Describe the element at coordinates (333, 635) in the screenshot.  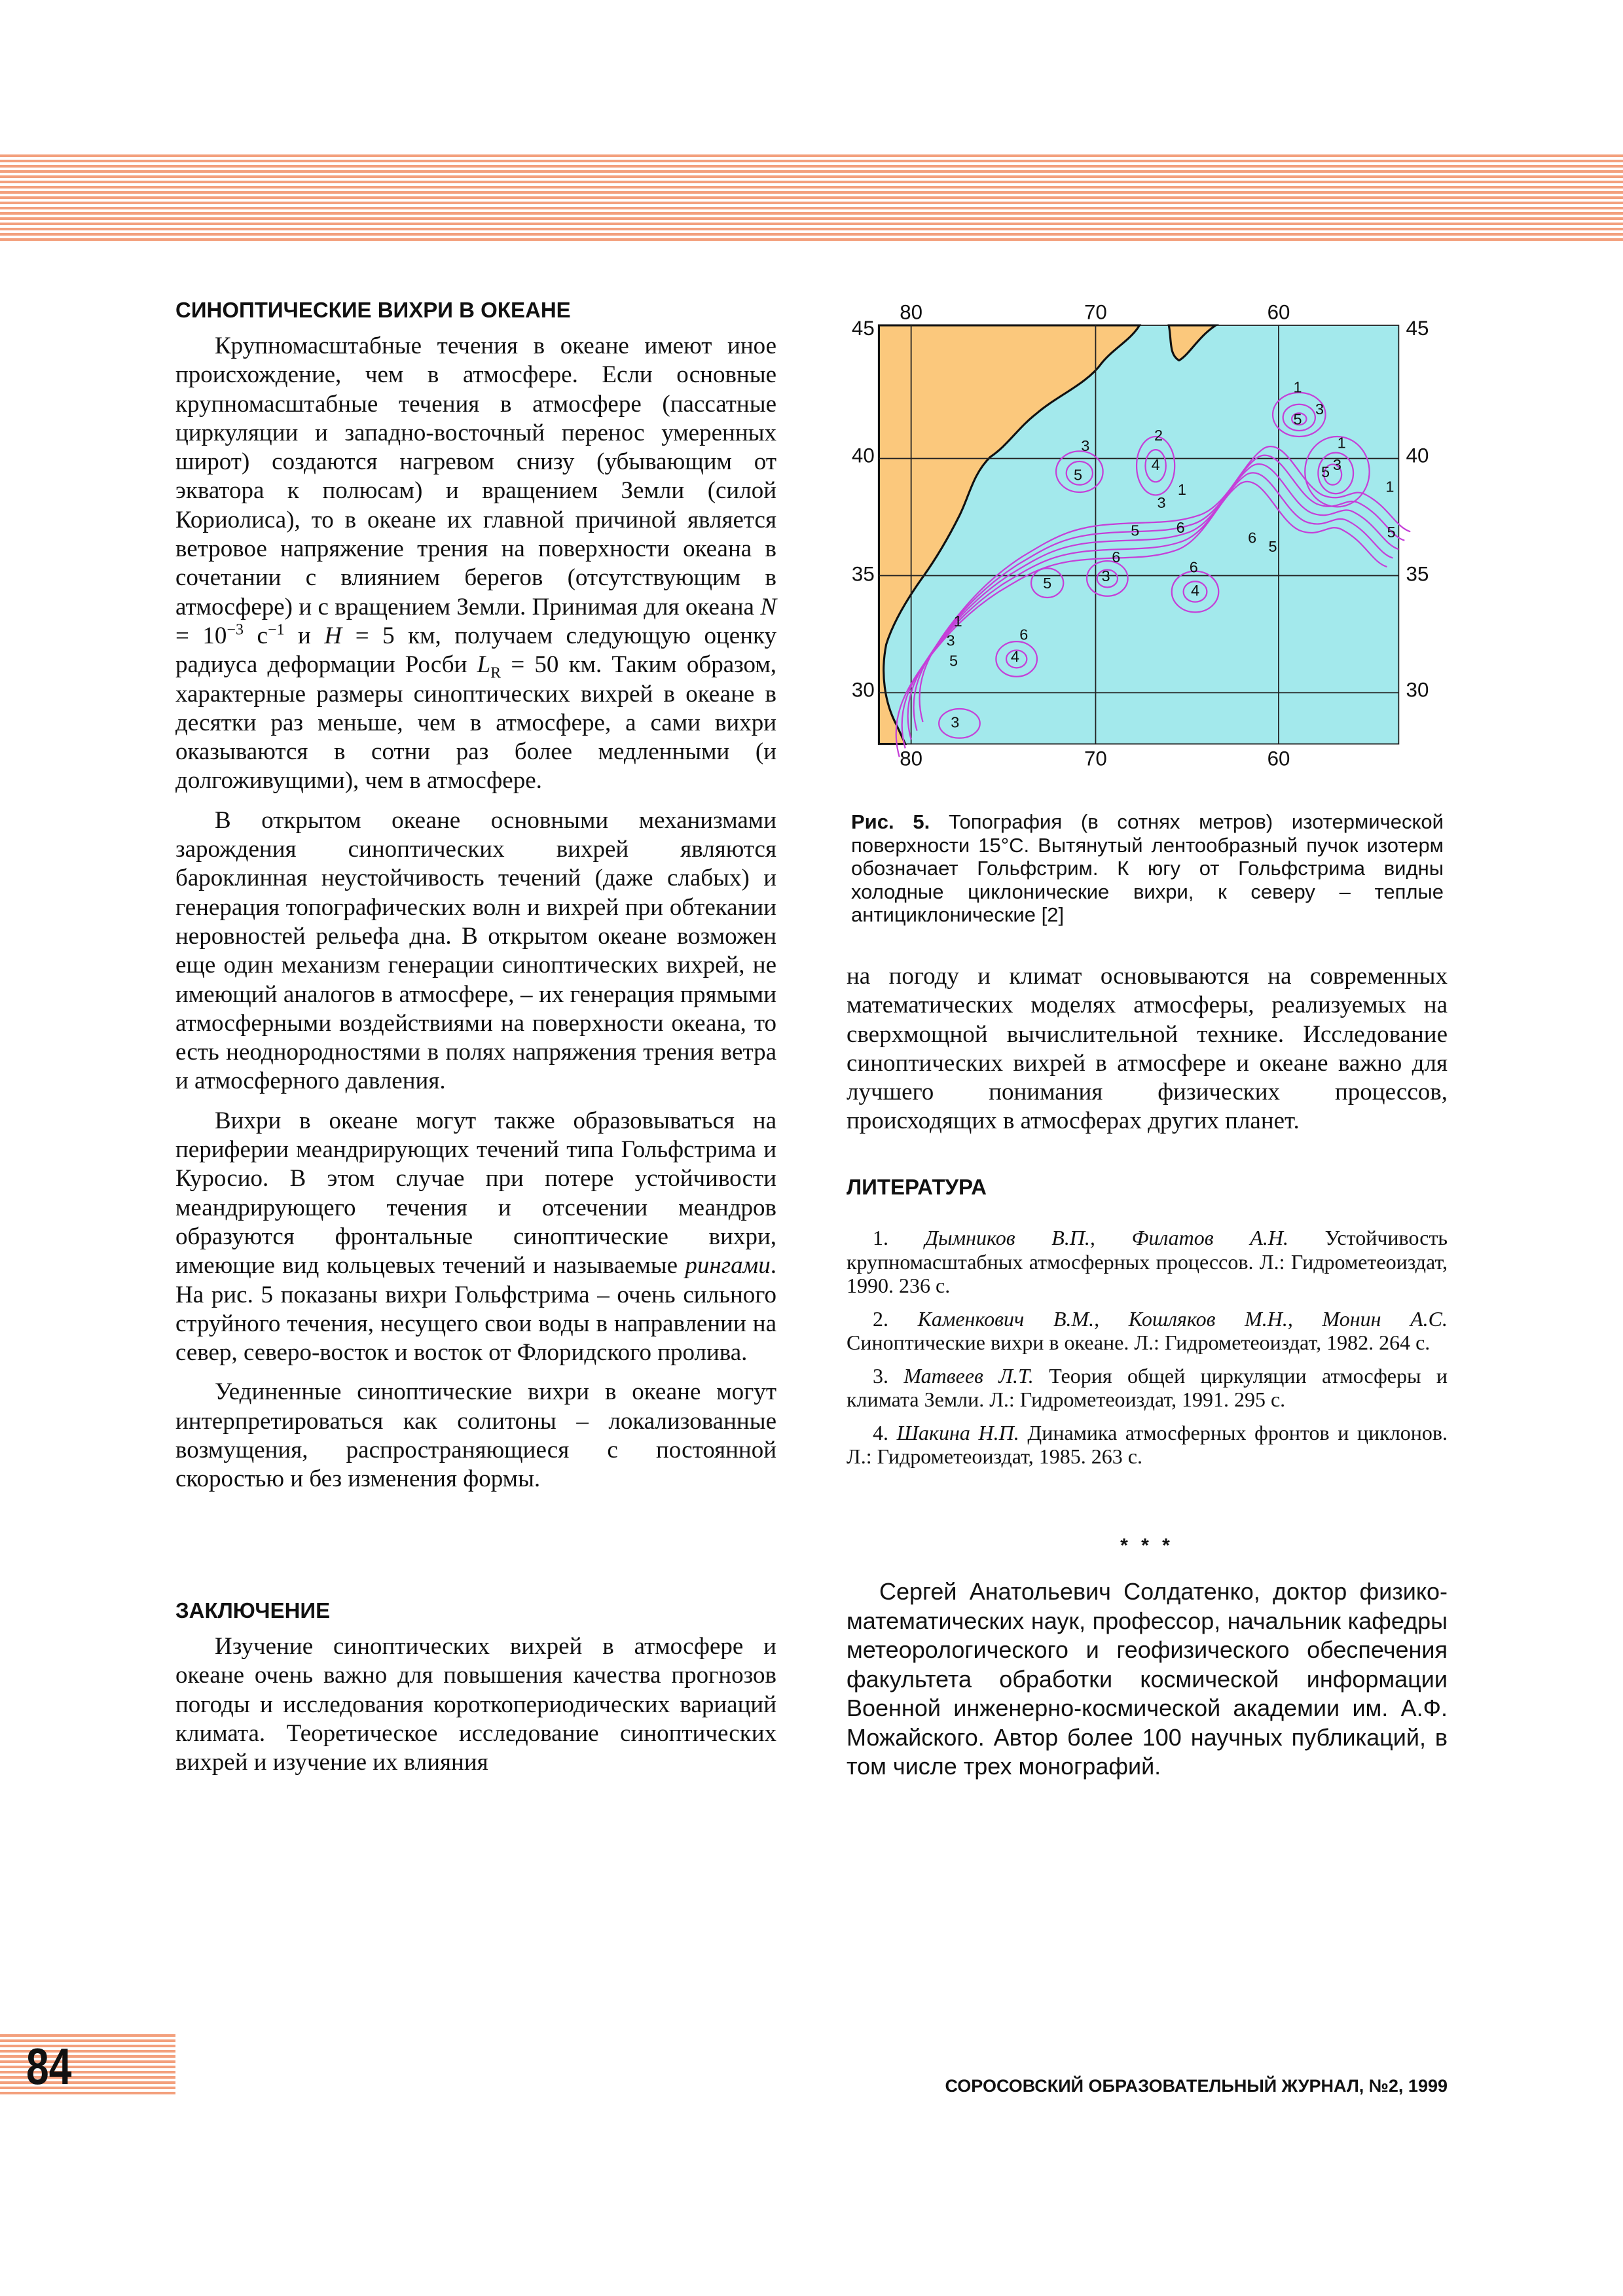
I see `text: H` at that location.